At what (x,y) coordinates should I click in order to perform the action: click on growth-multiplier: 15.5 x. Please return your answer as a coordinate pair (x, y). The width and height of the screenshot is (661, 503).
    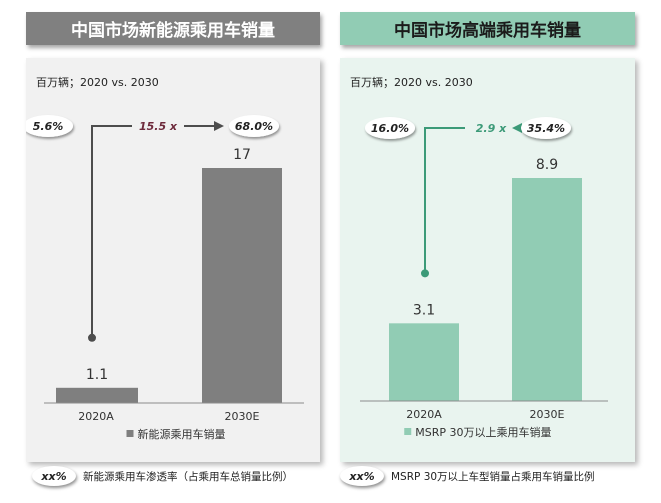
    Looking at the image, I should click on (158, 126).